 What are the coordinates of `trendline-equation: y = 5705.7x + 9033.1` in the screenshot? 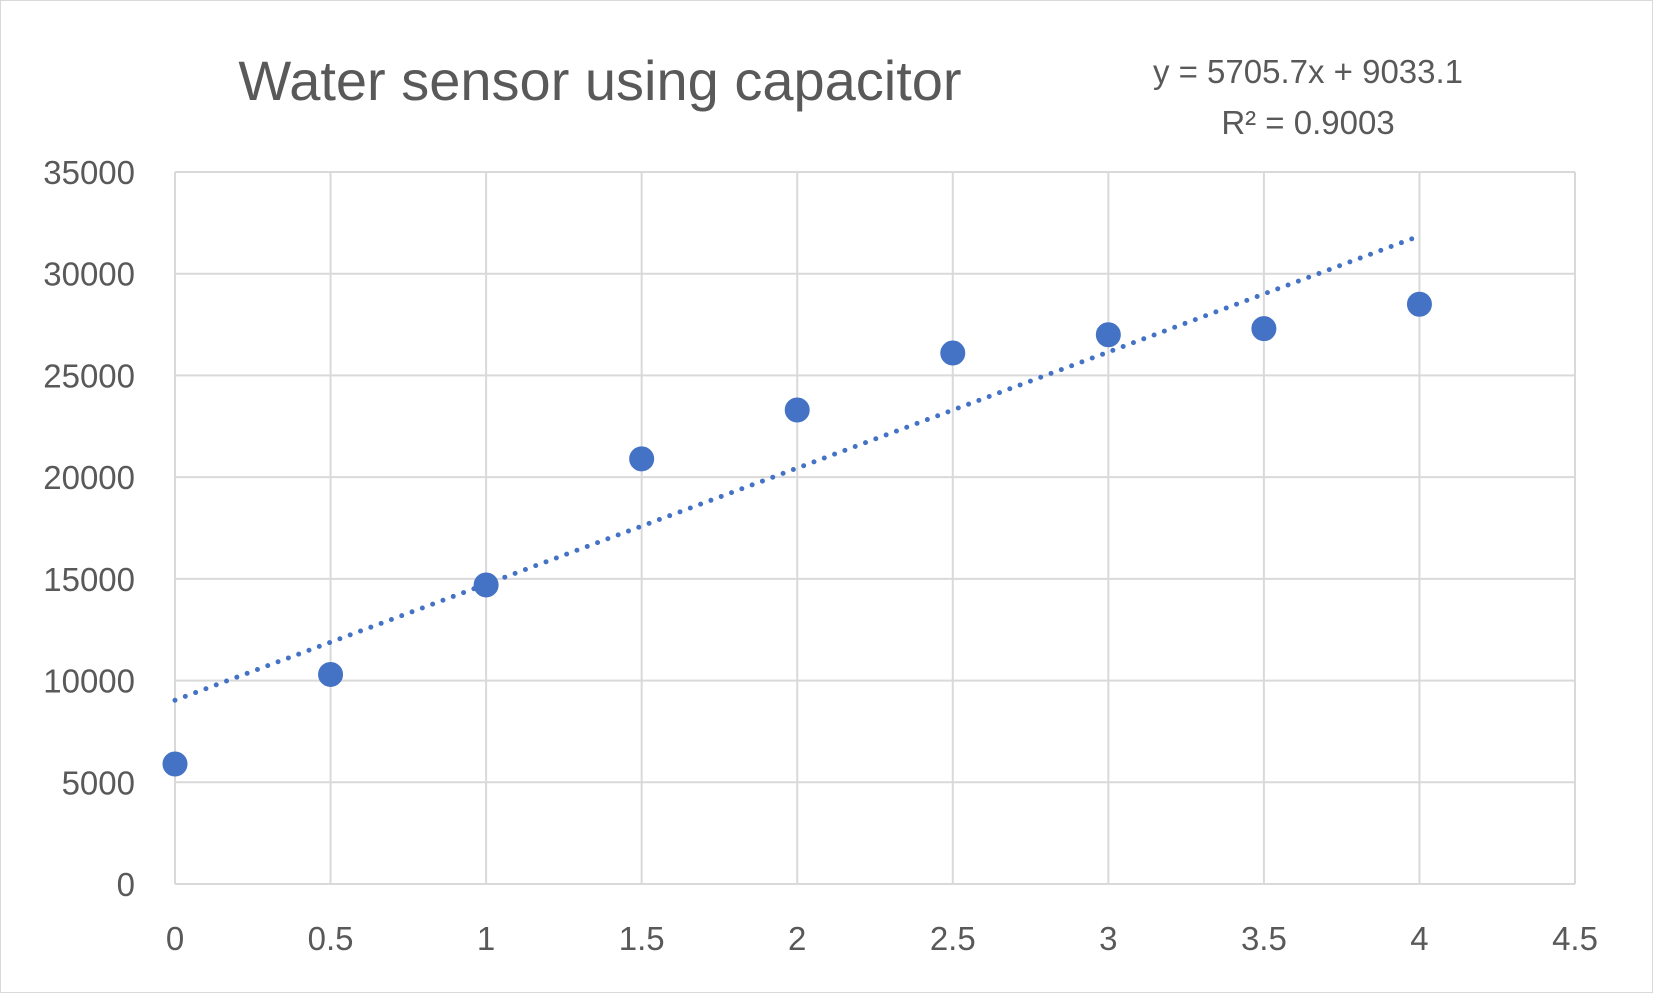 It's located at (1308, 71).